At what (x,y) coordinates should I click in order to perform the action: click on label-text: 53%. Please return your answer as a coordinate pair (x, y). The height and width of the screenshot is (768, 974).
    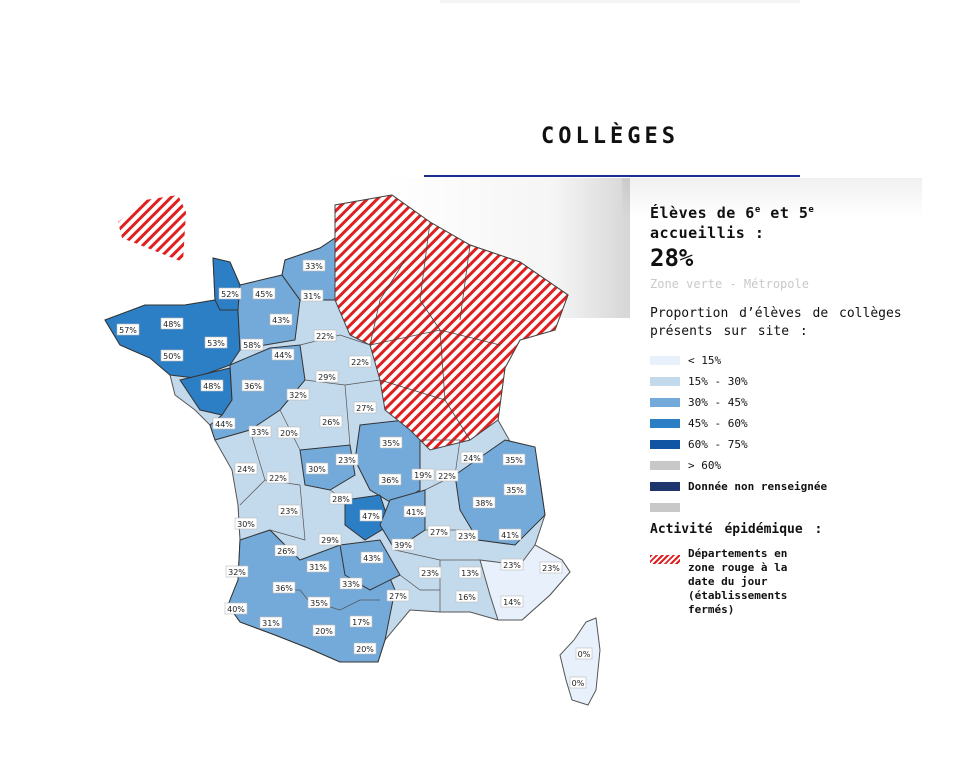
    Looking at the image, I should click on (216, 343).